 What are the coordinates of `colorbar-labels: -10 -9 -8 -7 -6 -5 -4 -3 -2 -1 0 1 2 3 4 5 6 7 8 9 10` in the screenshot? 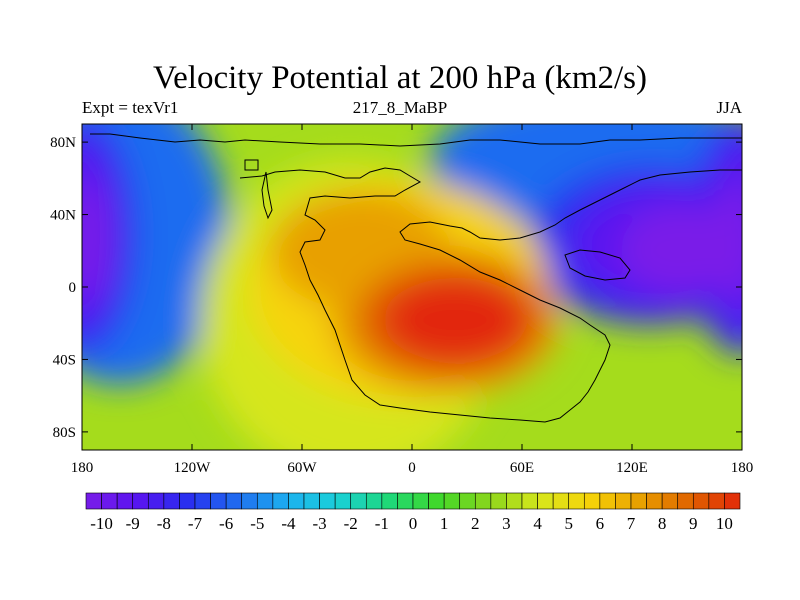 It's located at (411, 523).